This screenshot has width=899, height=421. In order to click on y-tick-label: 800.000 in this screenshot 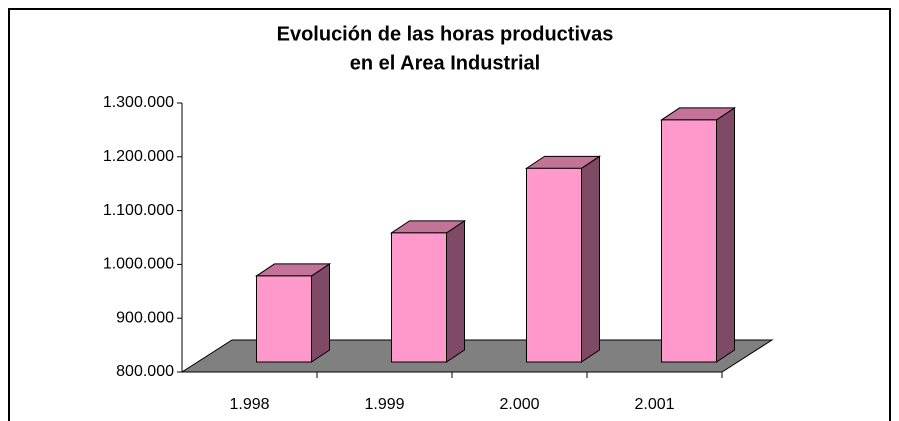, I will do `click(145, 371)`.